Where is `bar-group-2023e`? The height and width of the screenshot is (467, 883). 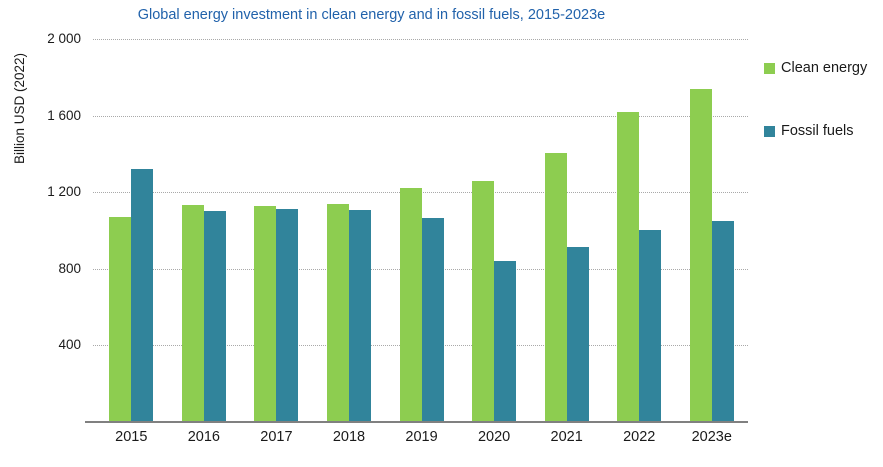 bar-group-2023e is located at coordinates (712, 230).